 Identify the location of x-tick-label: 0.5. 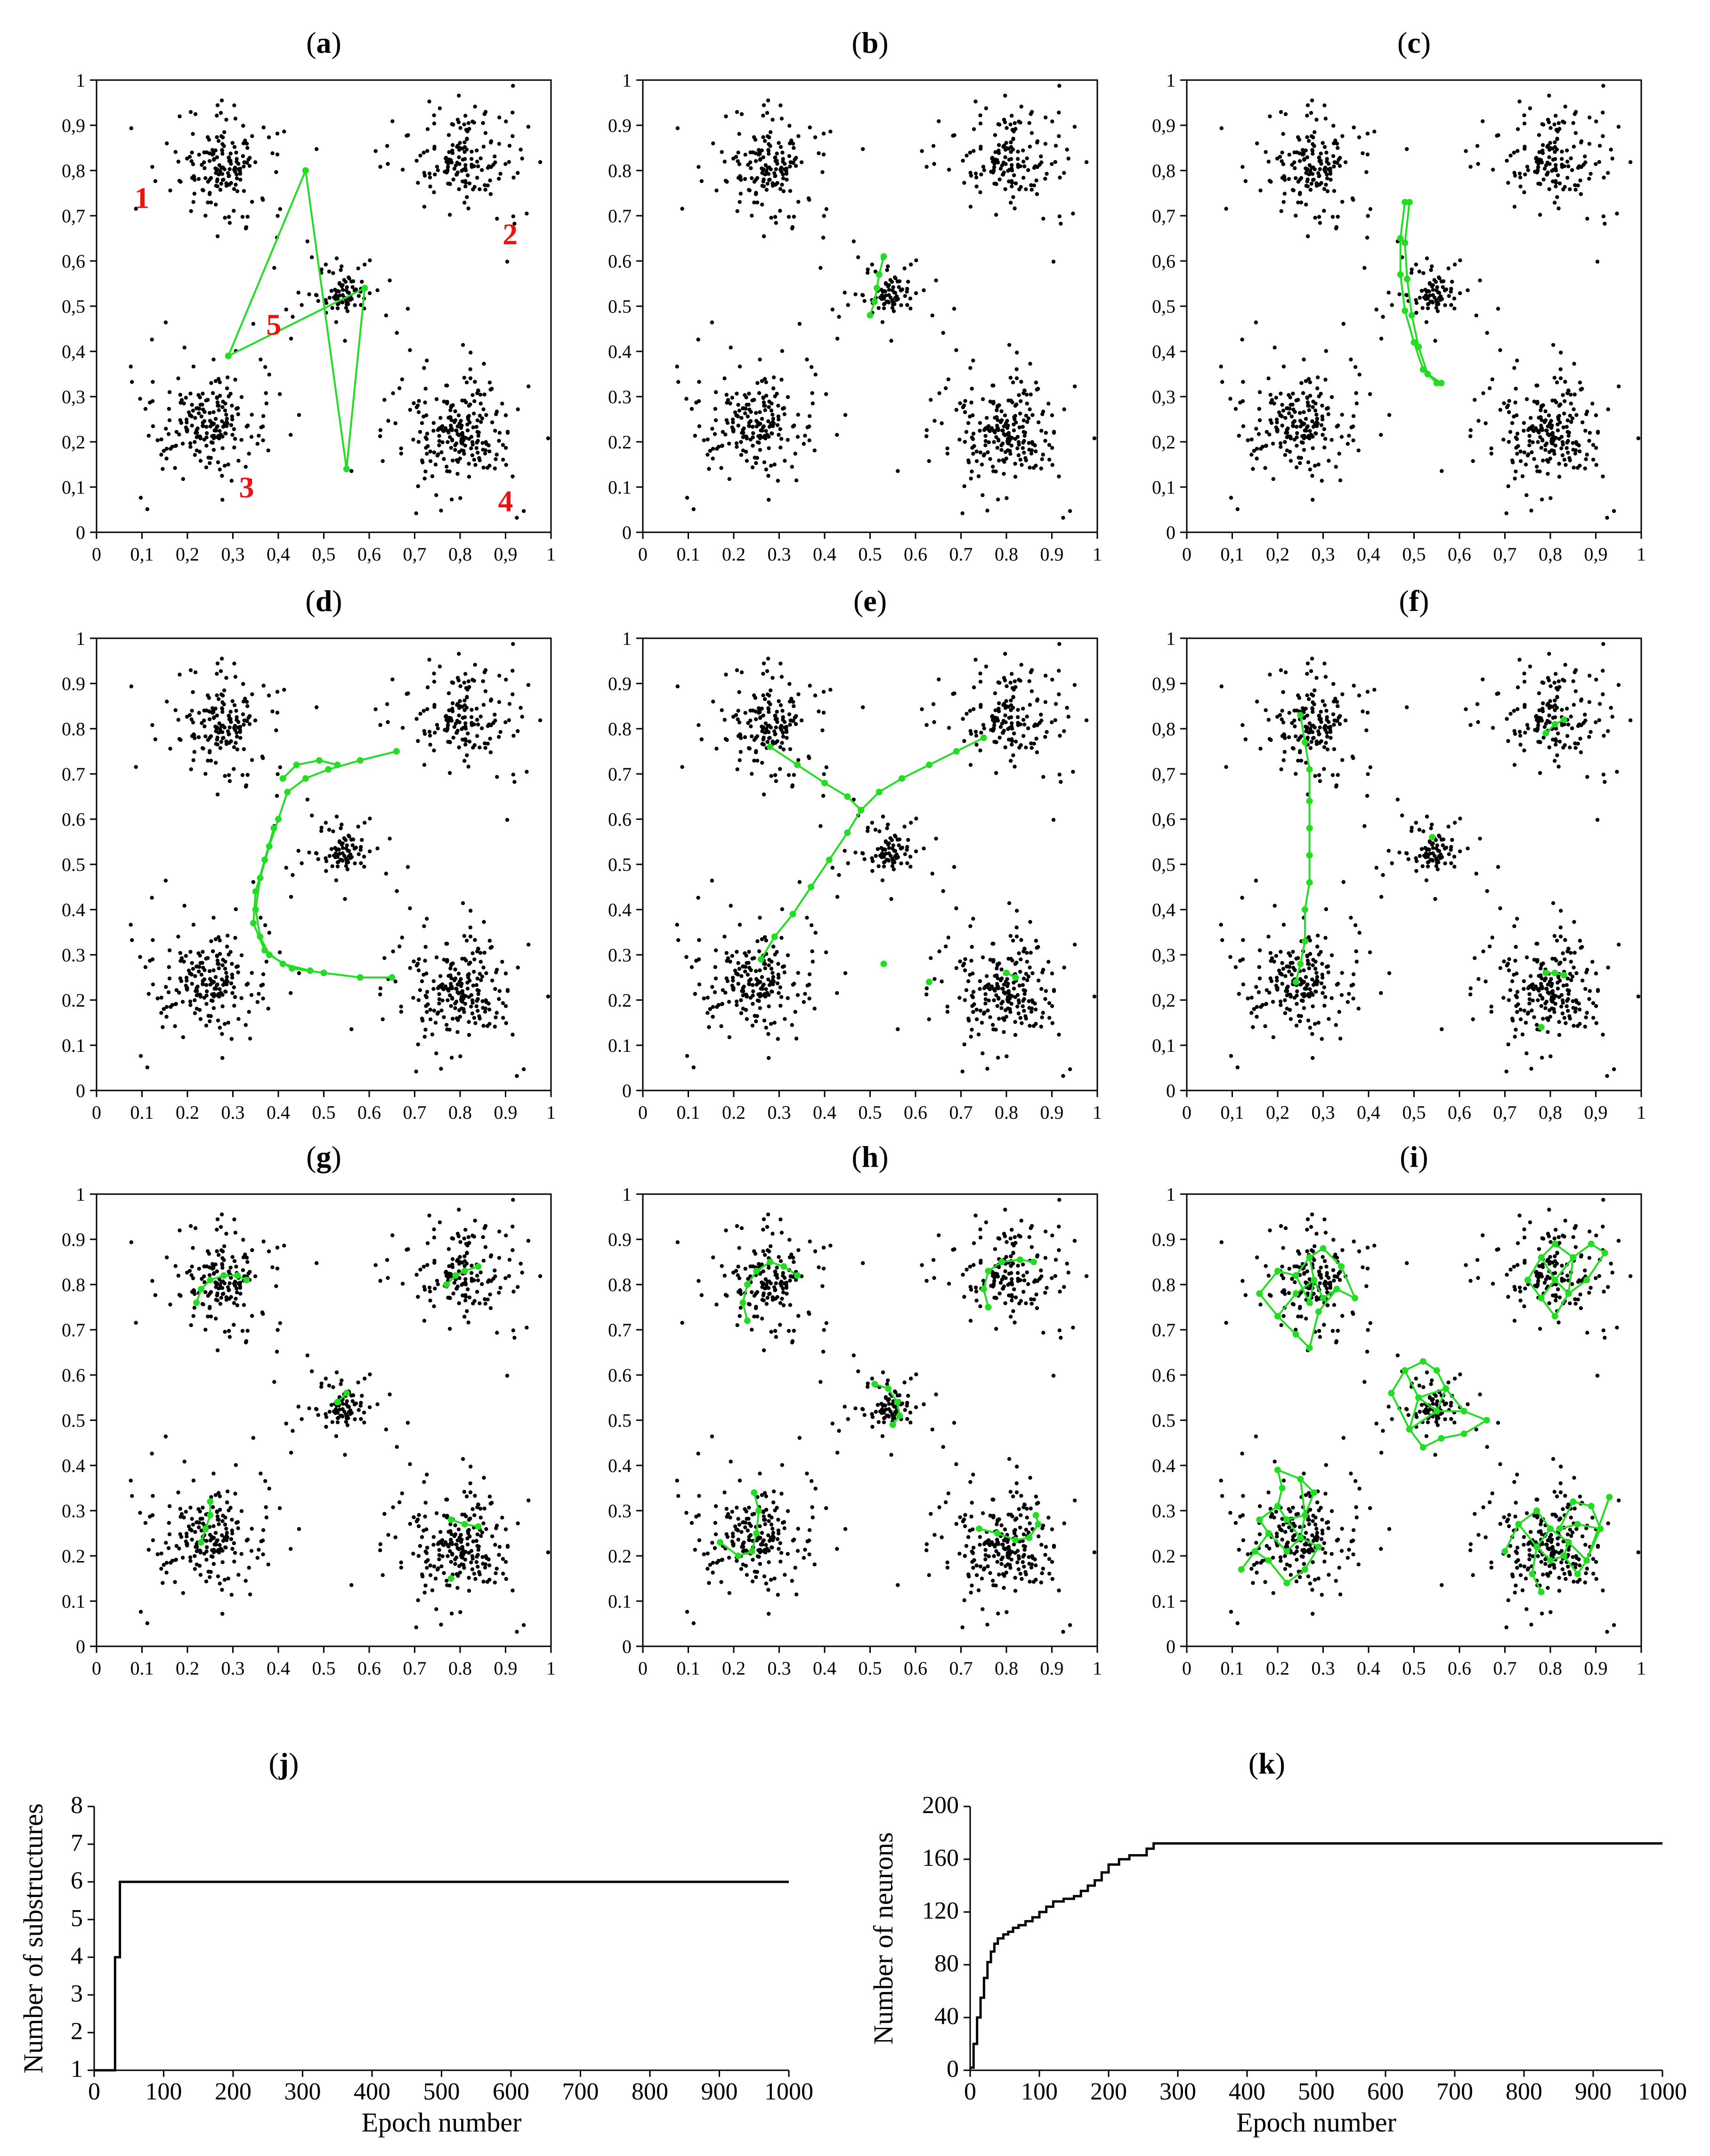
(324, 1112).